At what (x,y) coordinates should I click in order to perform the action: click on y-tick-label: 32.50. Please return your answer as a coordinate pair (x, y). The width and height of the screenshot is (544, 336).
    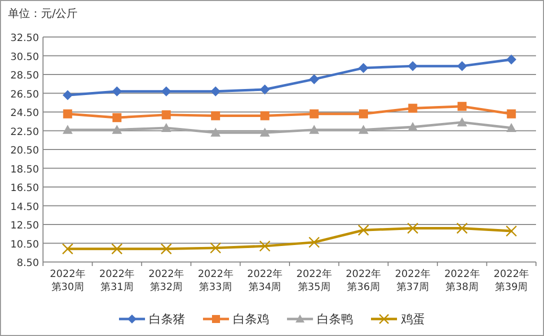
    Looking at the image, I should click on (24, 38).